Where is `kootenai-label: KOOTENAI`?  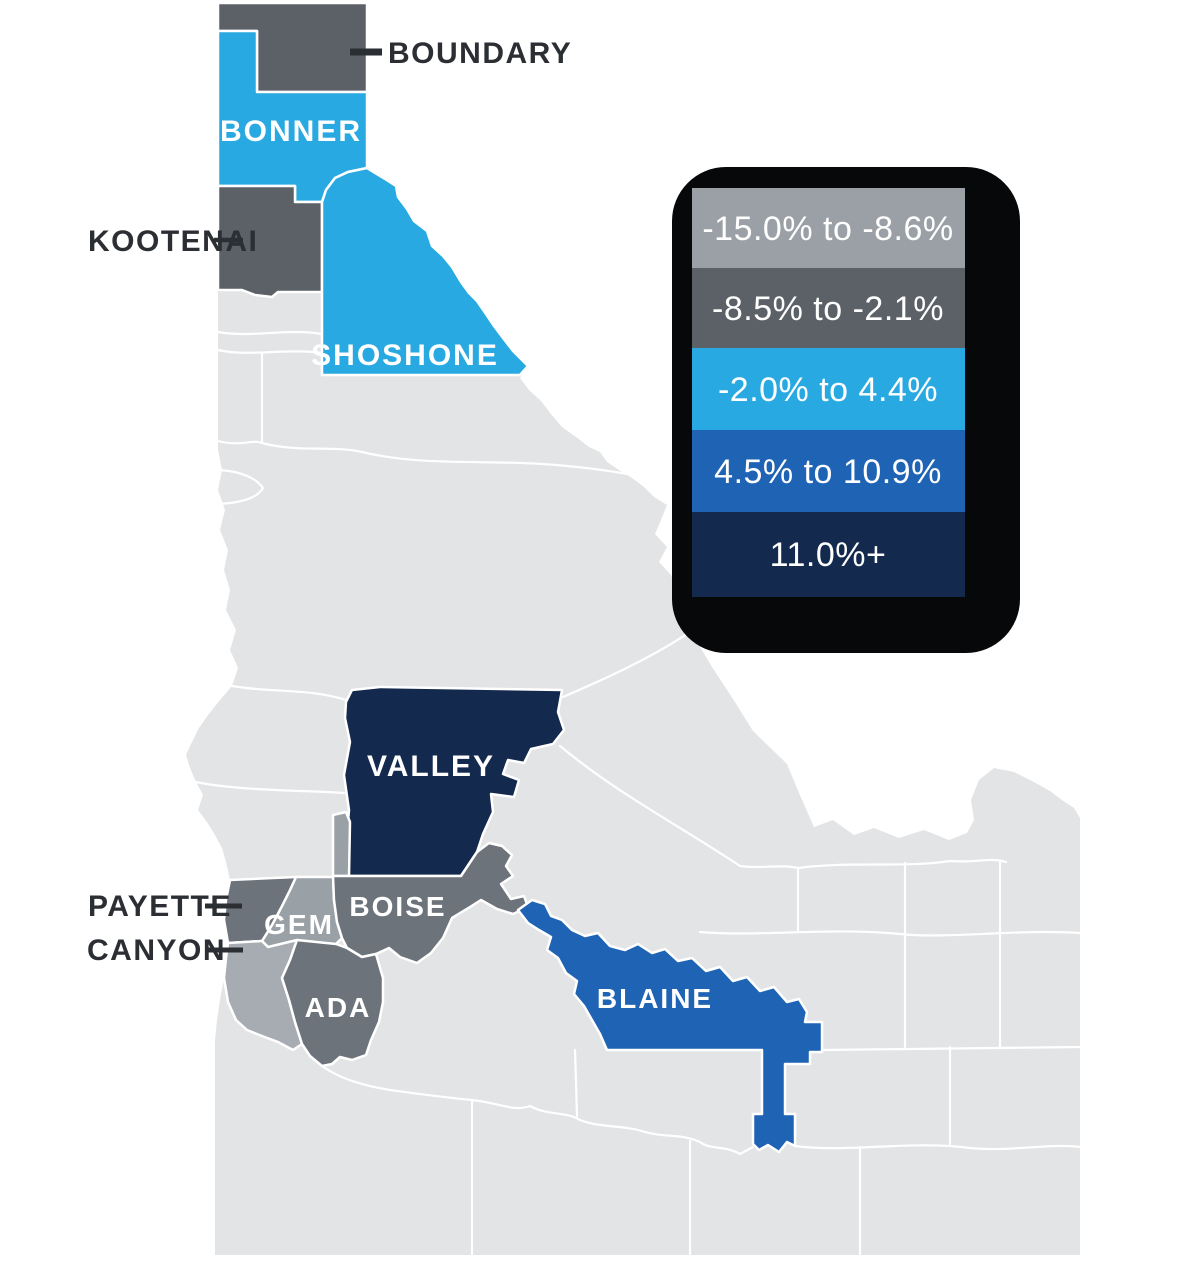
kootenai-label: KOOTENAI is located at coordinates (173, 241).